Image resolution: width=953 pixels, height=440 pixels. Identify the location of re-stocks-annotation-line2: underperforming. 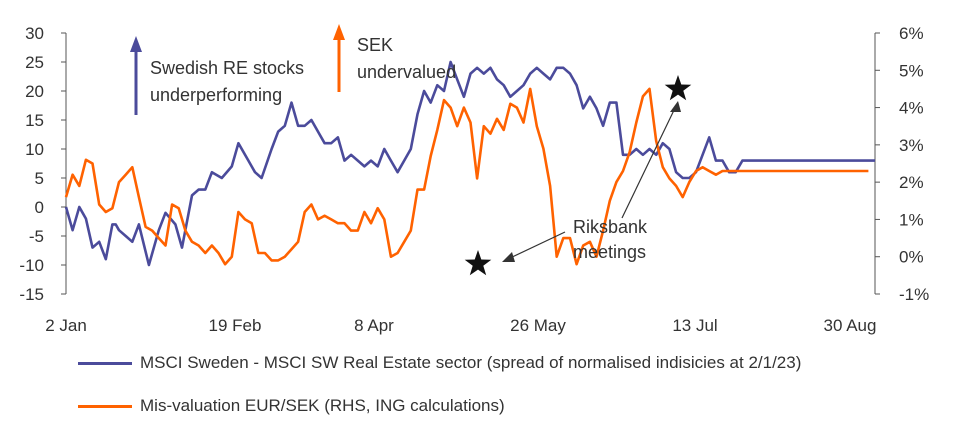
(216, 95).